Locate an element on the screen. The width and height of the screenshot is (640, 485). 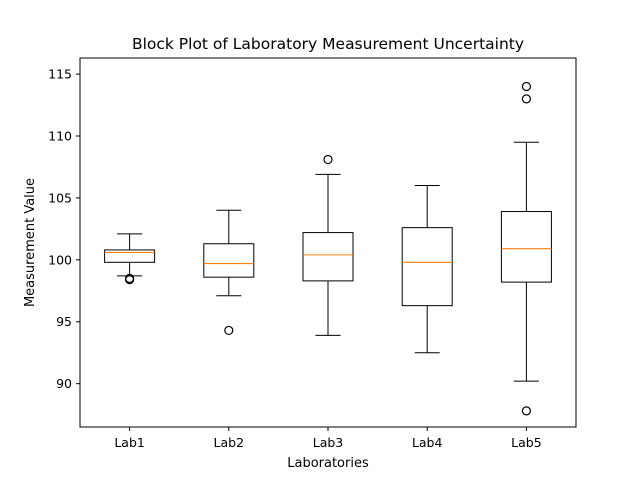
box-group-lab2 is located at coordinates (229, 272).